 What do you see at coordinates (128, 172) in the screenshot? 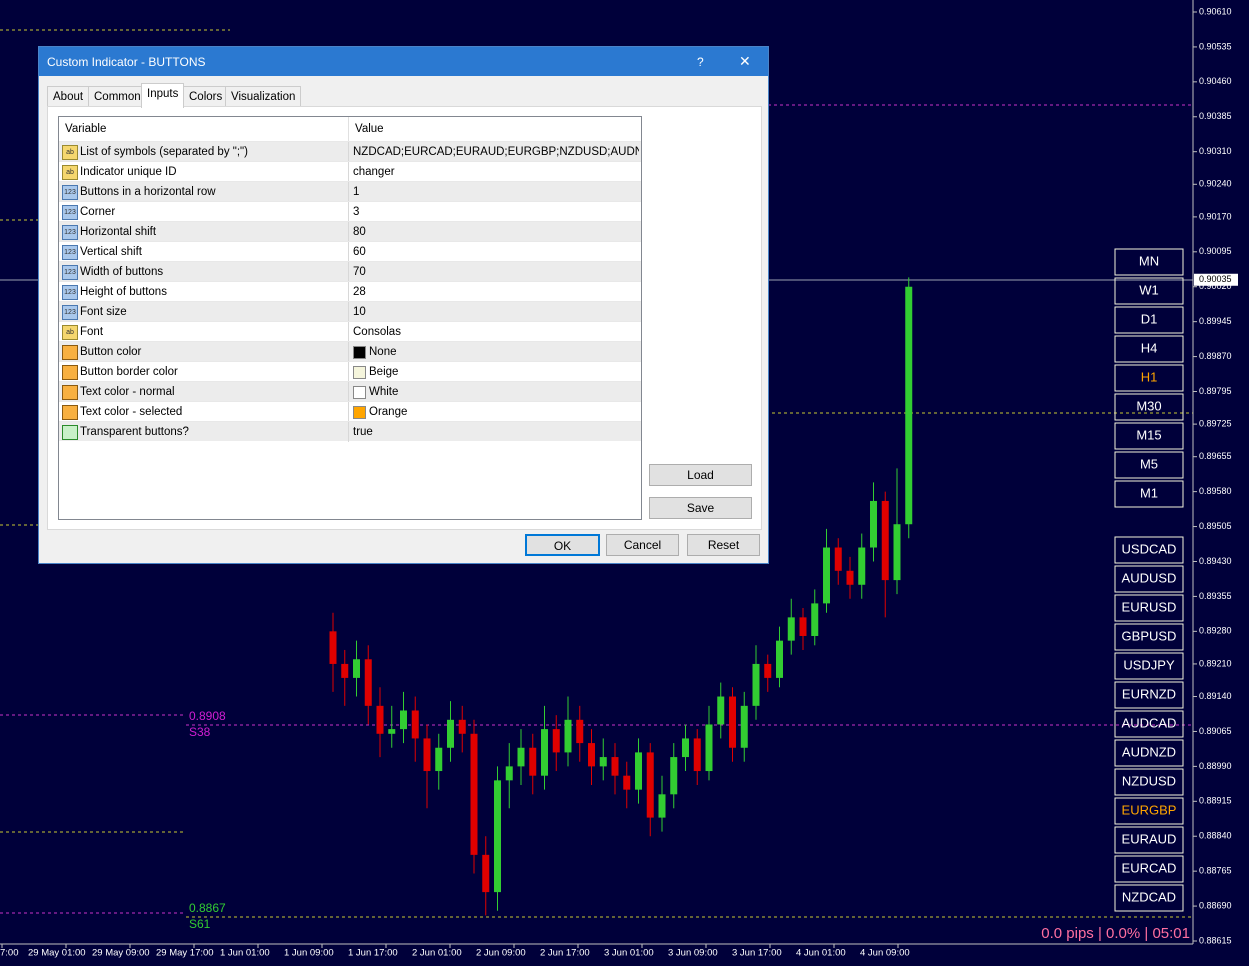
I see `variable-name: Indicator unique ID` at bounding box center [128, 172].